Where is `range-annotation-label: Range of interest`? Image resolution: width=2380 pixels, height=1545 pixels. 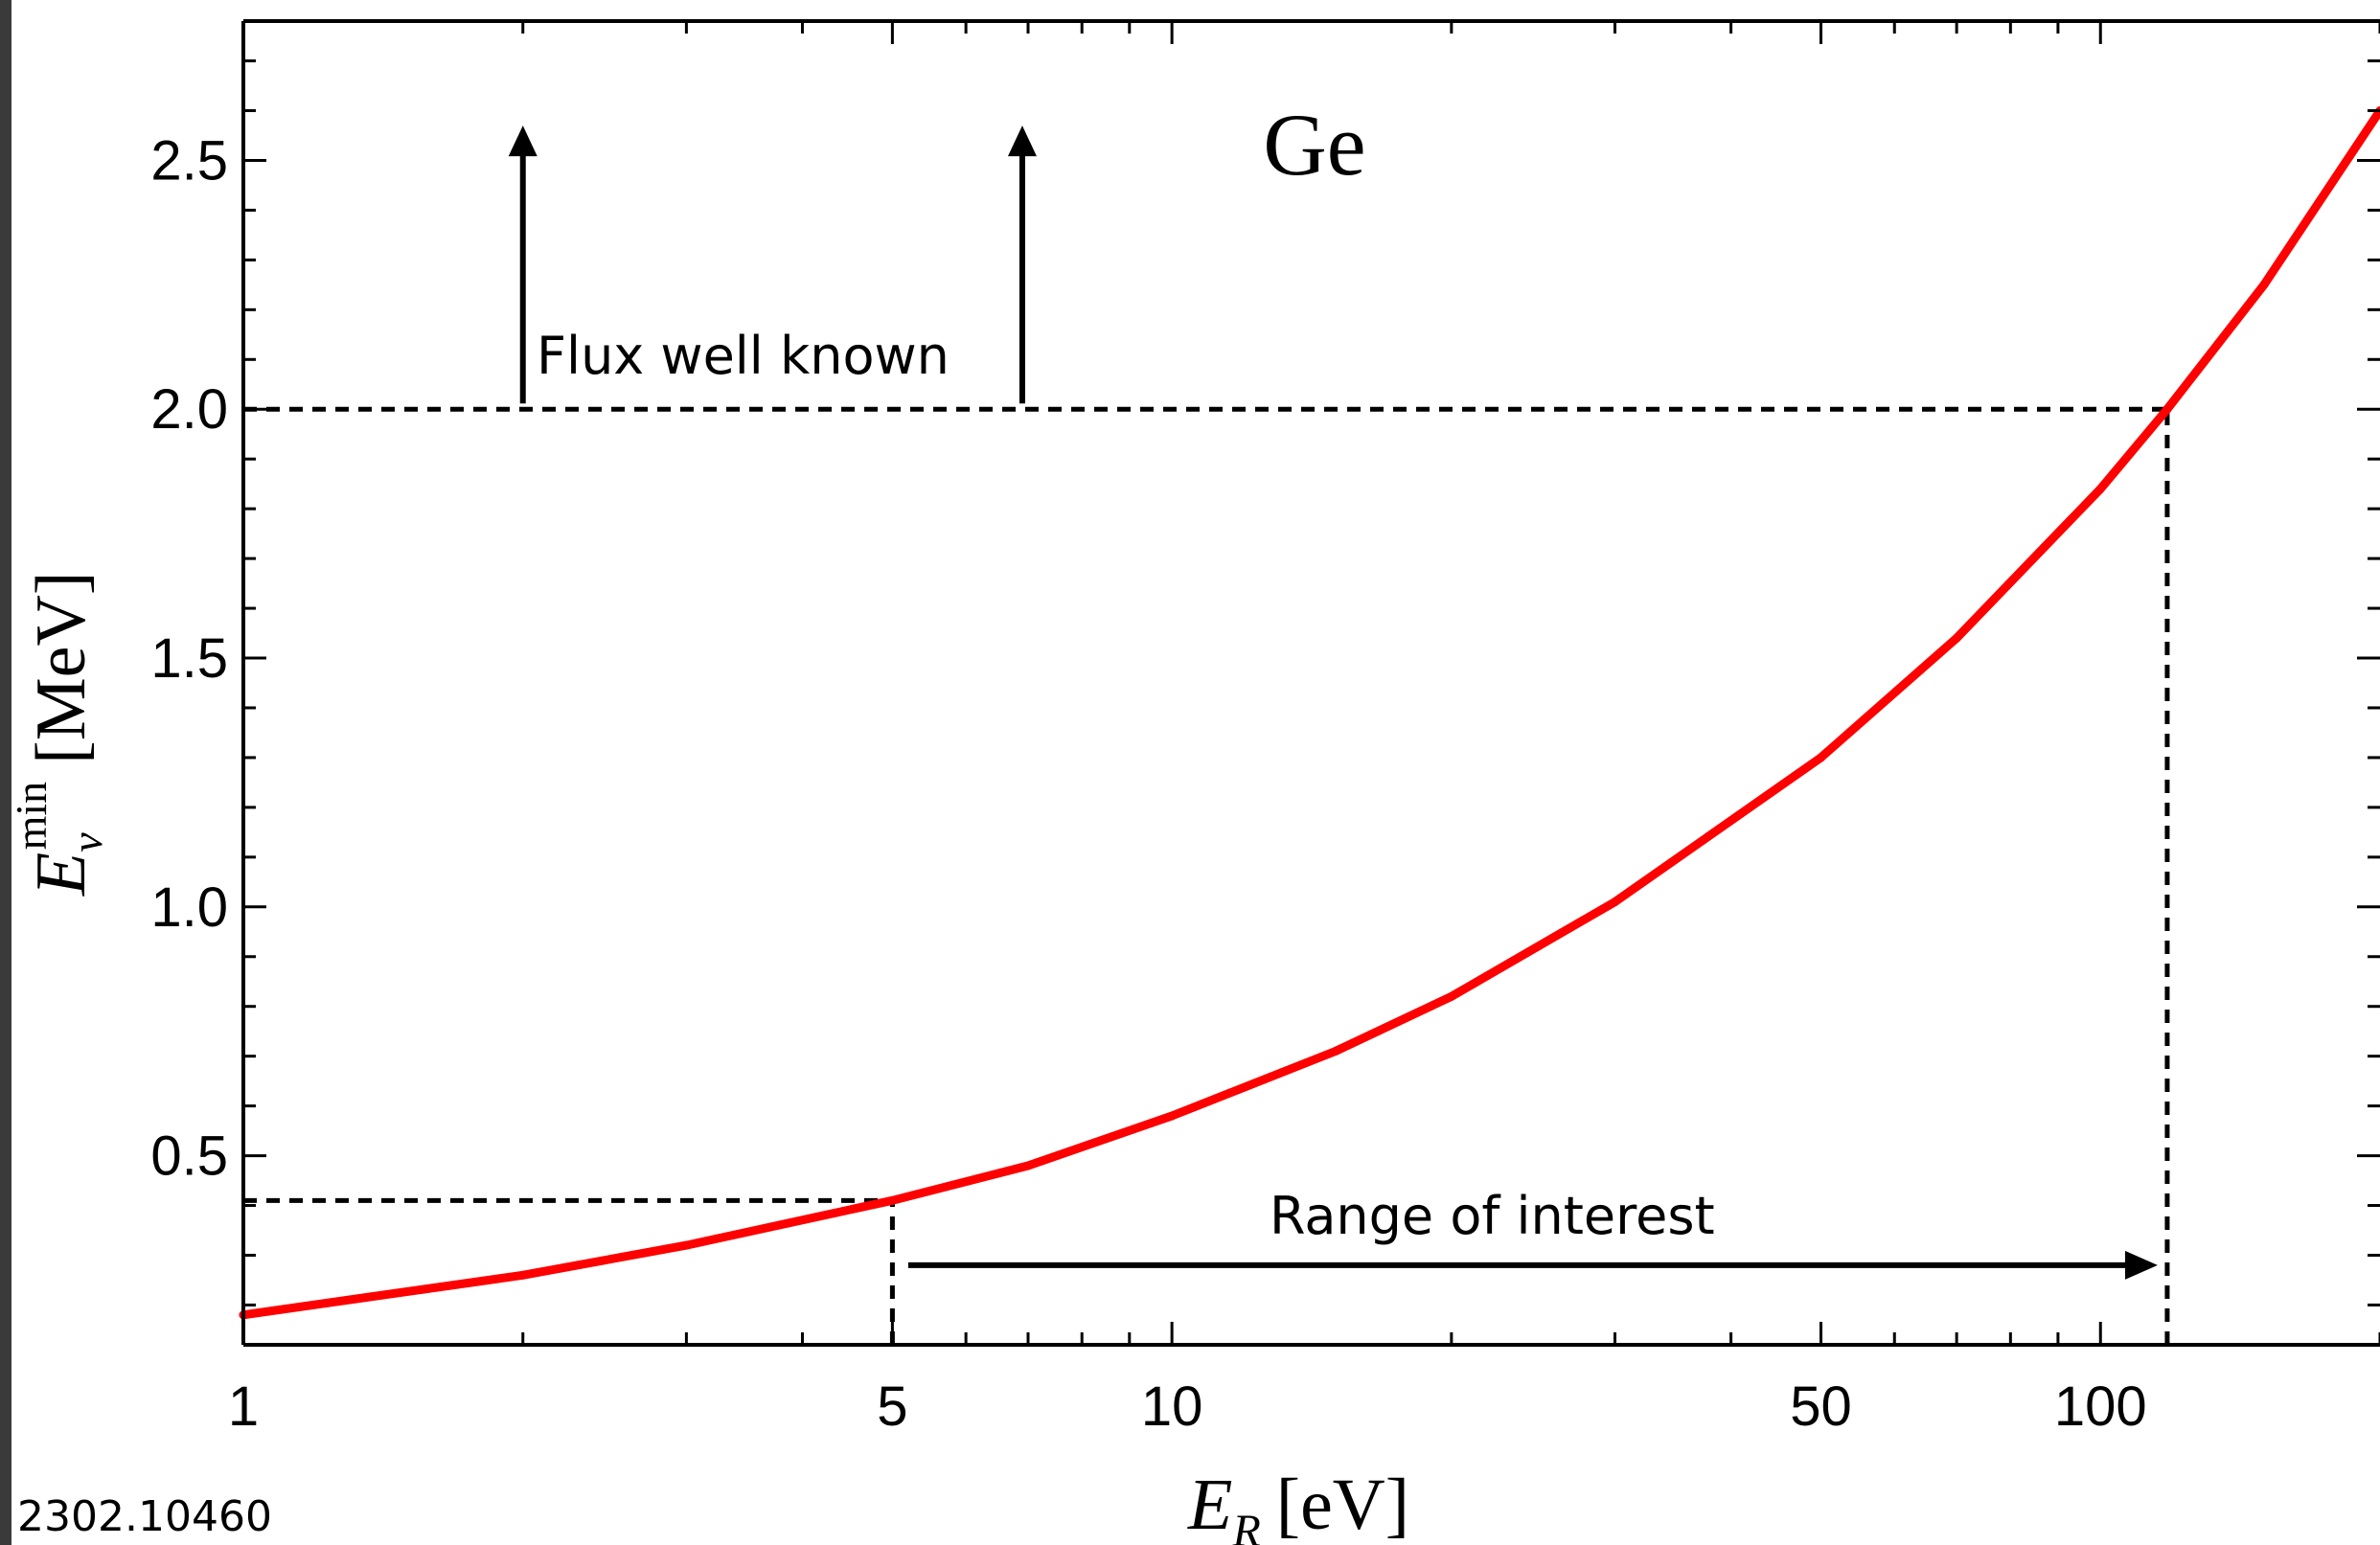 range-annotation-label: Range of interest is located at coordinates (1493, 1216).